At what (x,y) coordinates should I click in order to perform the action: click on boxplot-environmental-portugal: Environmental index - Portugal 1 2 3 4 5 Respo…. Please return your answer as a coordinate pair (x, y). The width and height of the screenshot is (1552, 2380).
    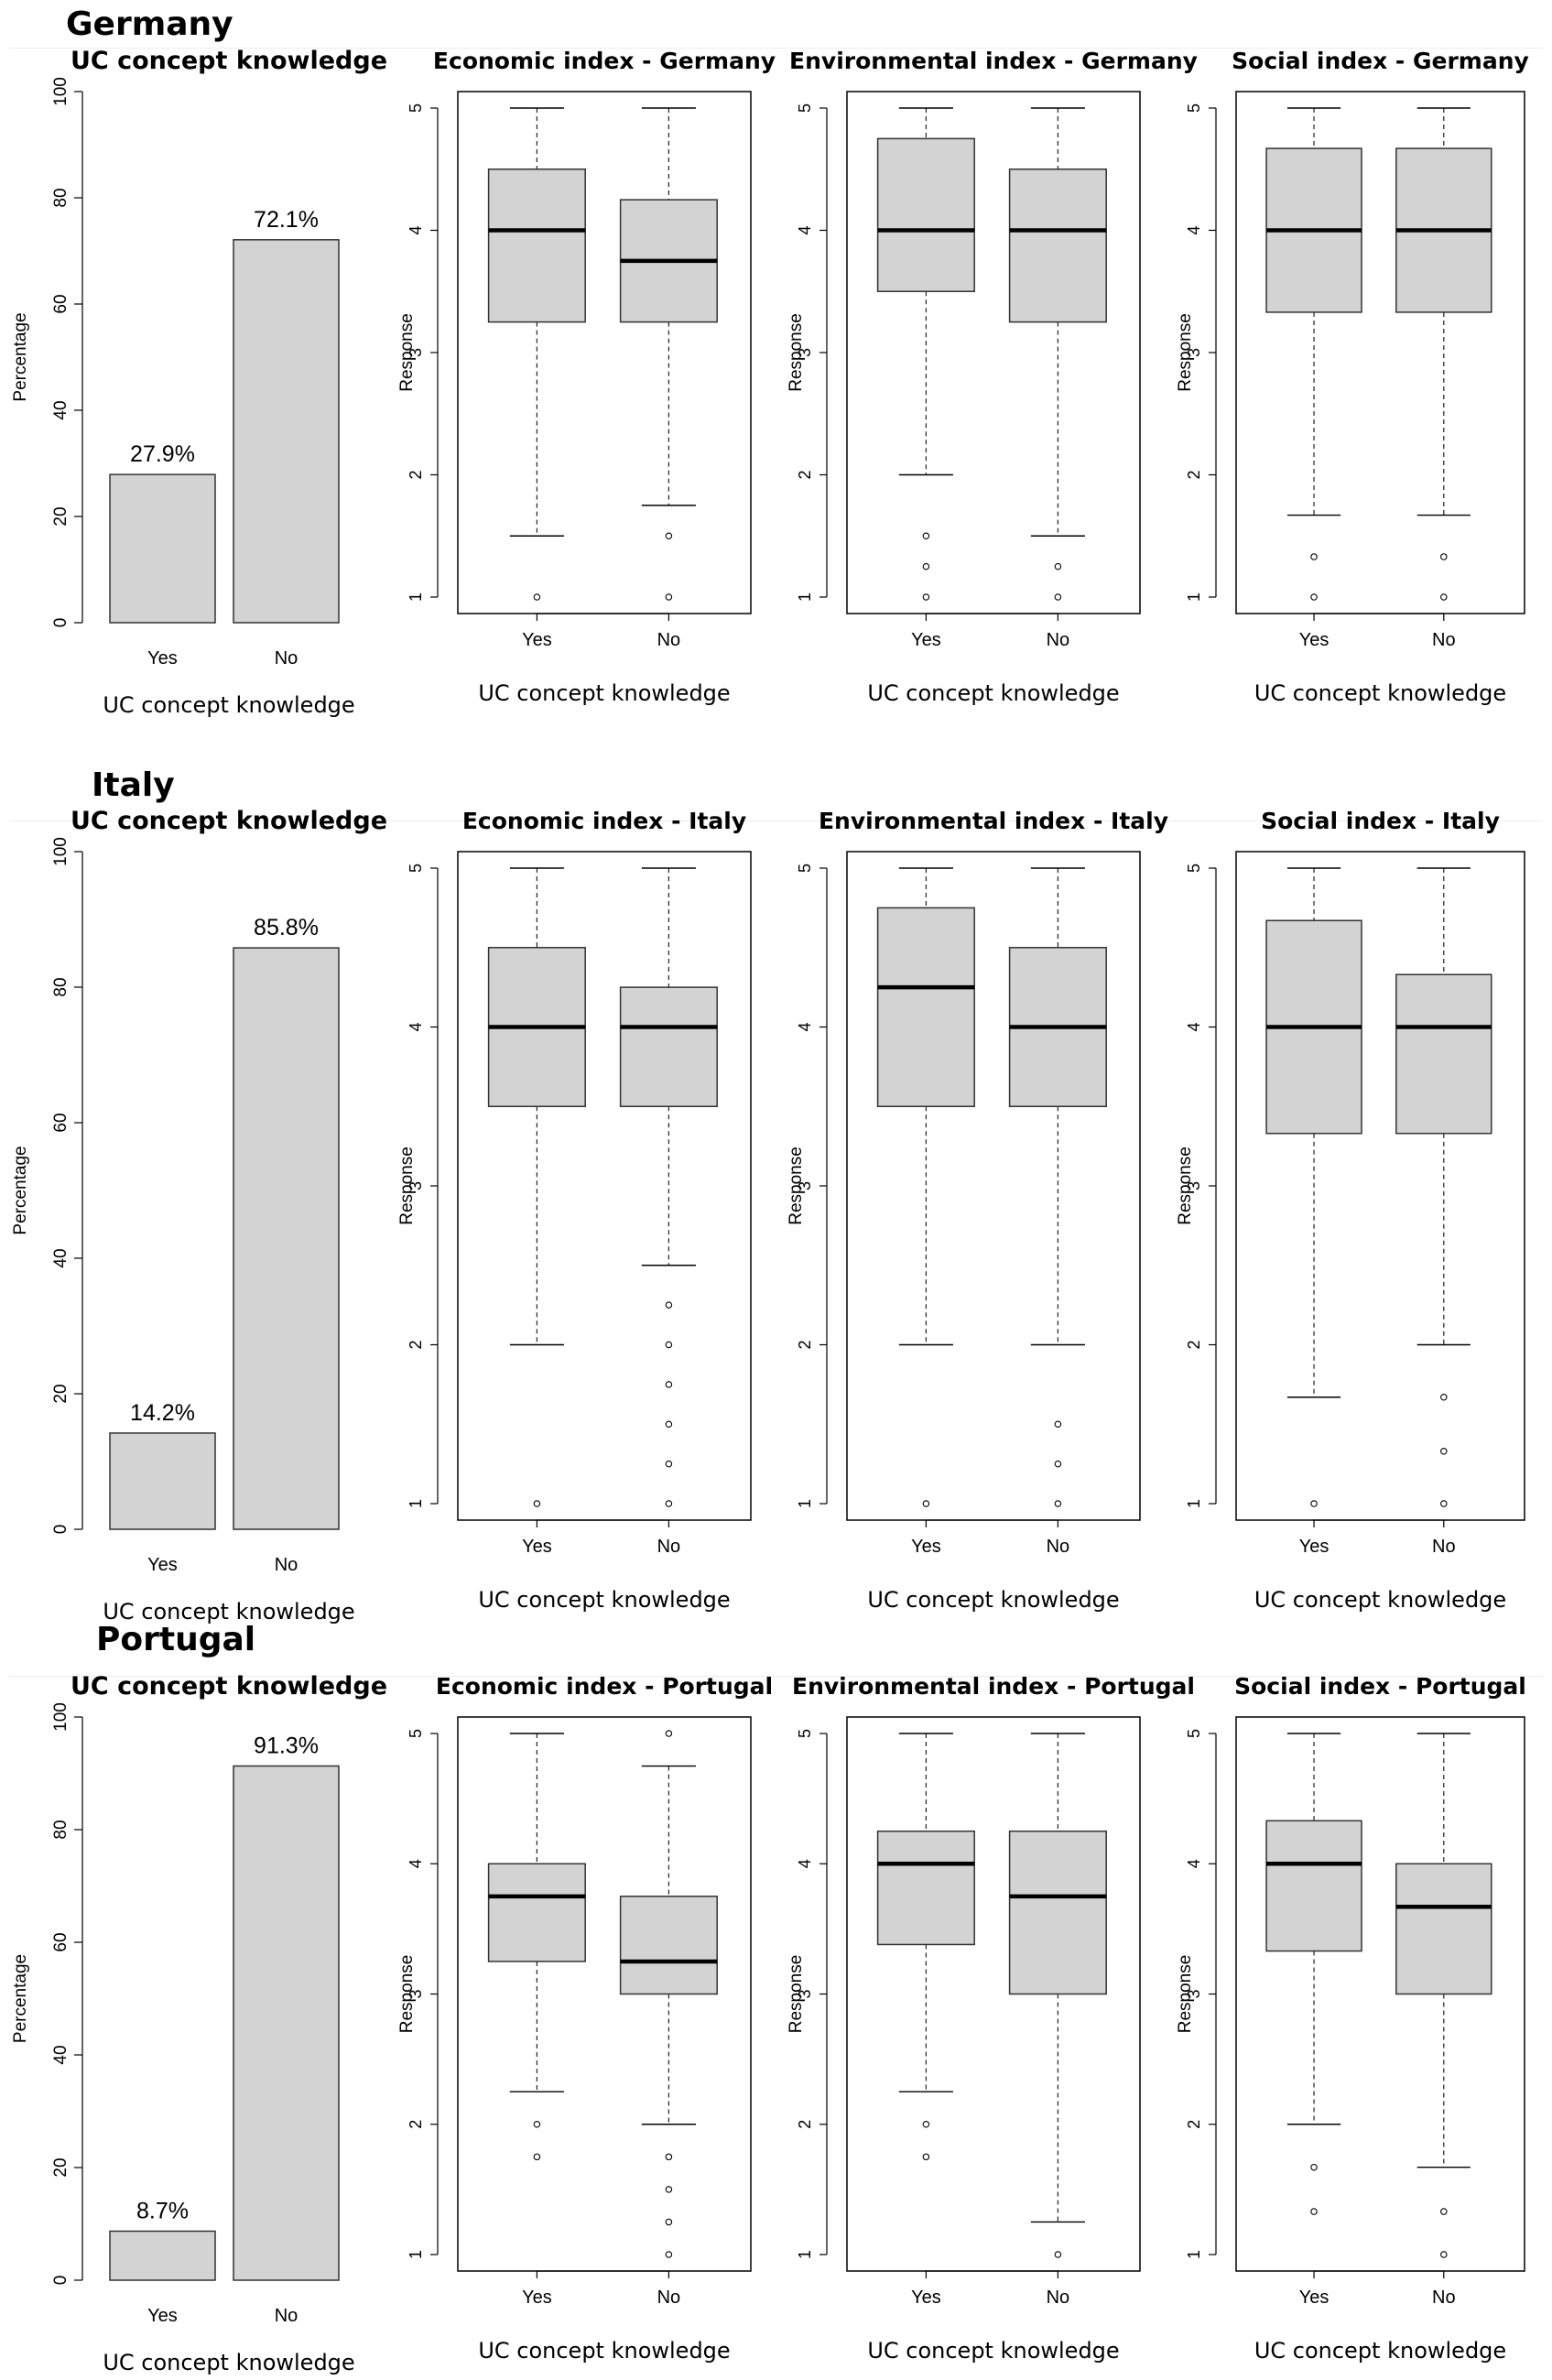
    Looking at the image, I should click on (991, 2018).